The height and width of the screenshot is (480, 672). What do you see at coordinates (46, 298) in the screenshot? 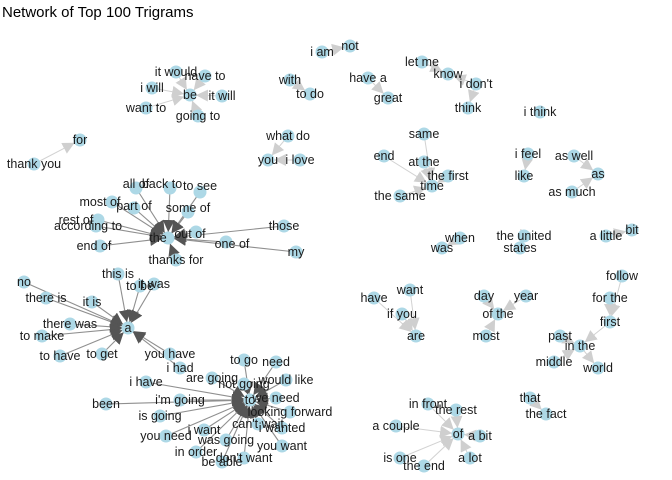
I see `node-there_is` at bounding box center [46, 298].